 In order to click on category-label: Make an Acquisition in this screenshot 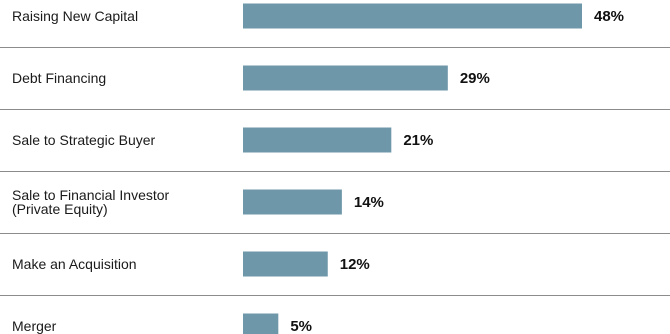, I will do `click(74, 264)`.